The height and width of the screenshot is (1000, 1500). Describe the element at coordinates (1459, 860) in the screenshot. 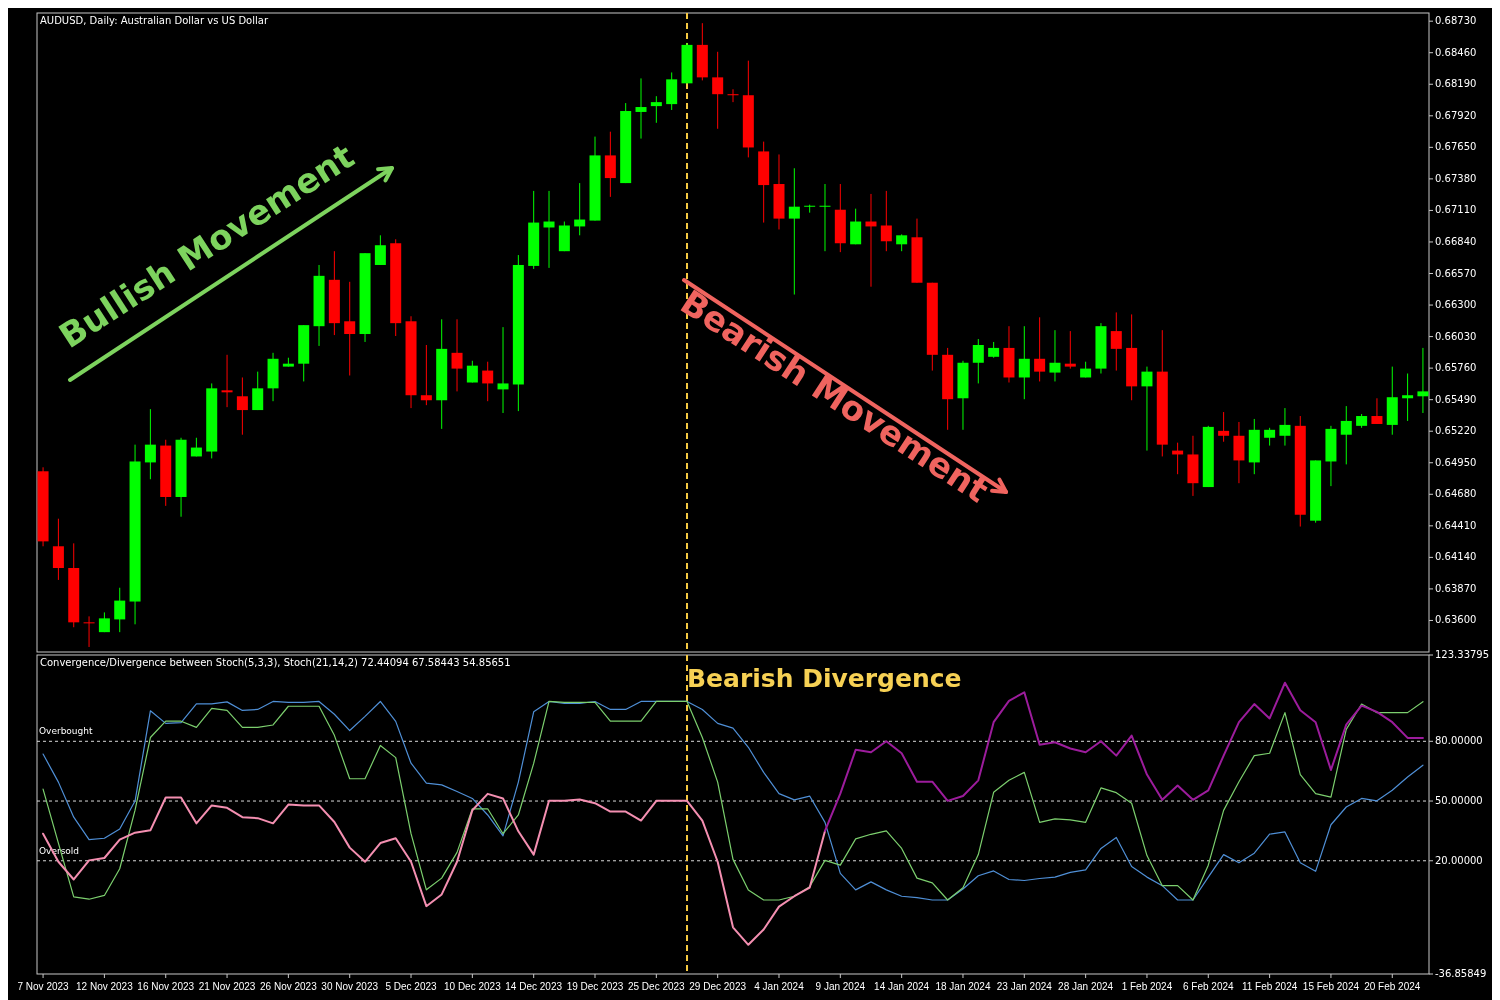

I see `y-tick-label: 20.00000` at that location.